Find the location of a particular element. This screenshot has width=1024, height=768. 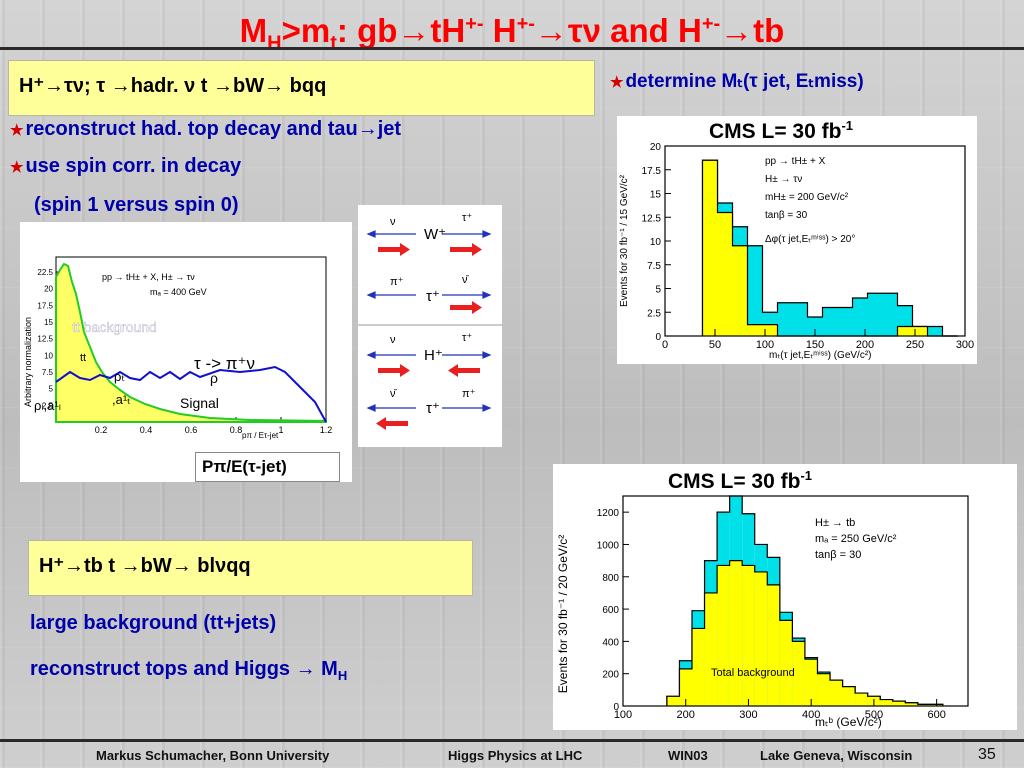

polarization-caption-box: Pπ/E(τ-jet) is located at coordinates (267, 467).